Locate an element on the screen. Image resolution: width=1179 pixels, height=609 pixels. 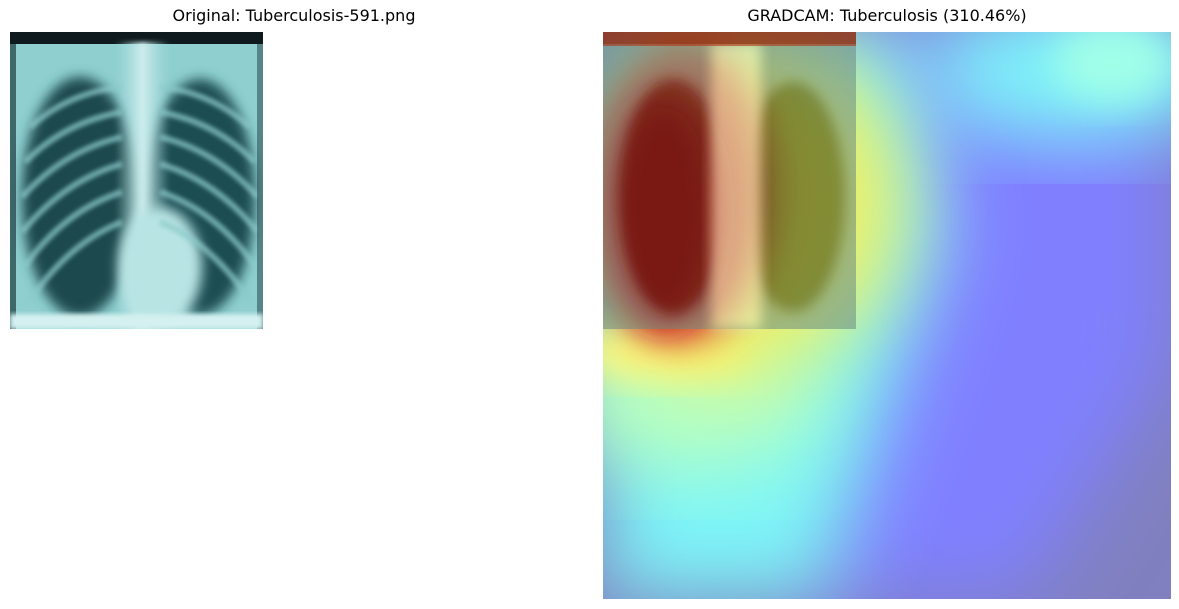
original-image-title: Original: Tuberculosis-591.png is located at coordinates (294, 15).